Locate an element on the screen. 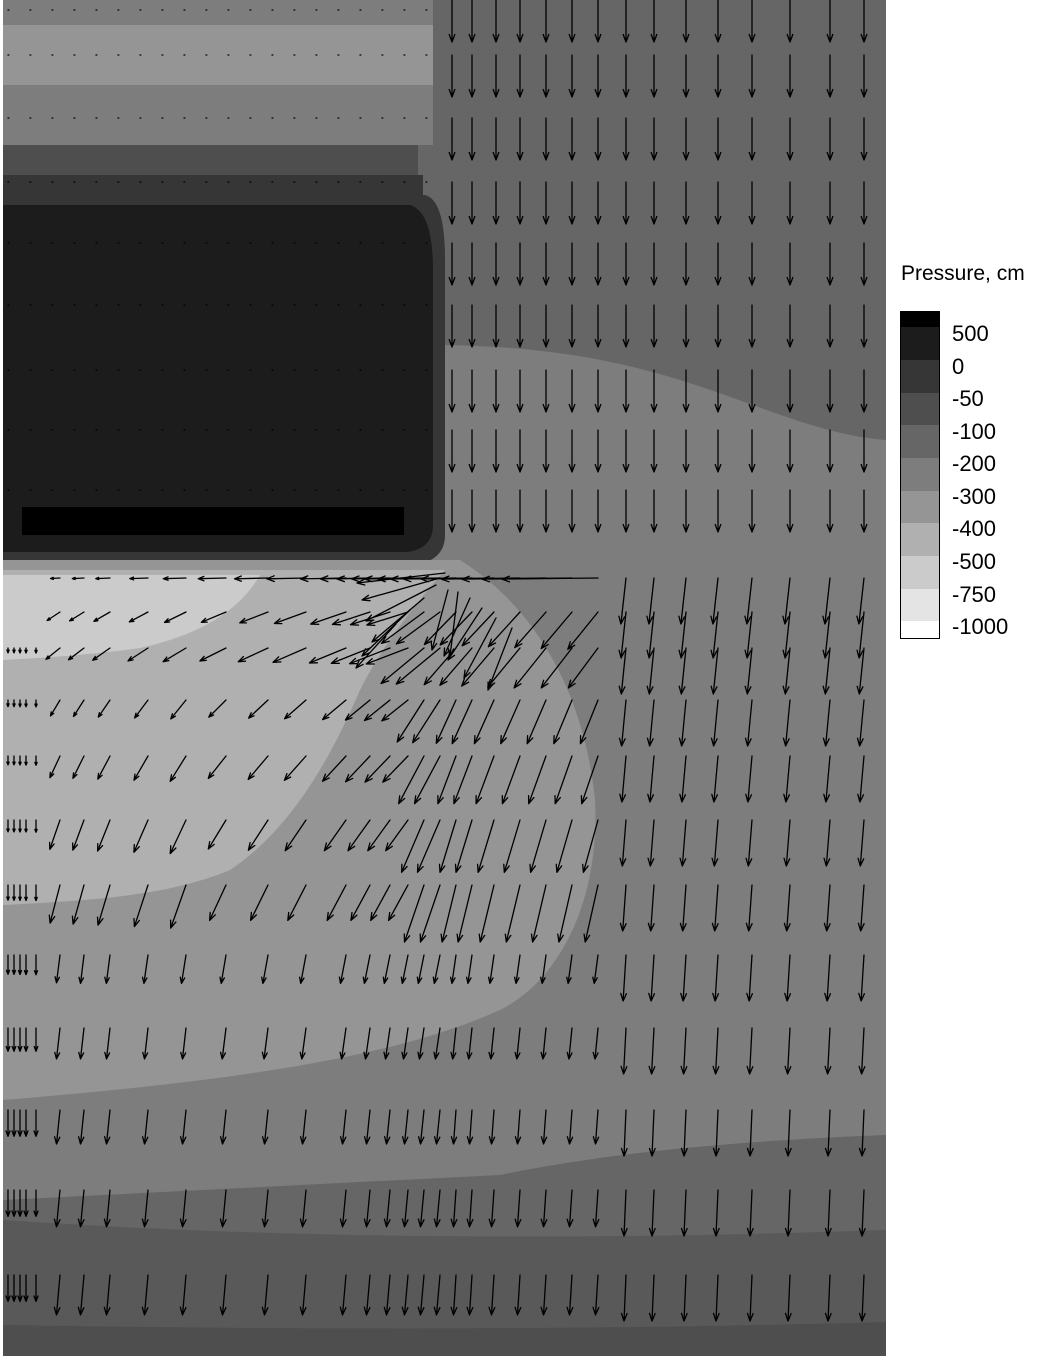 This screenshot has width=1044, height=1359. legend-swatch-neg300 is located at coordinates (920, 474).